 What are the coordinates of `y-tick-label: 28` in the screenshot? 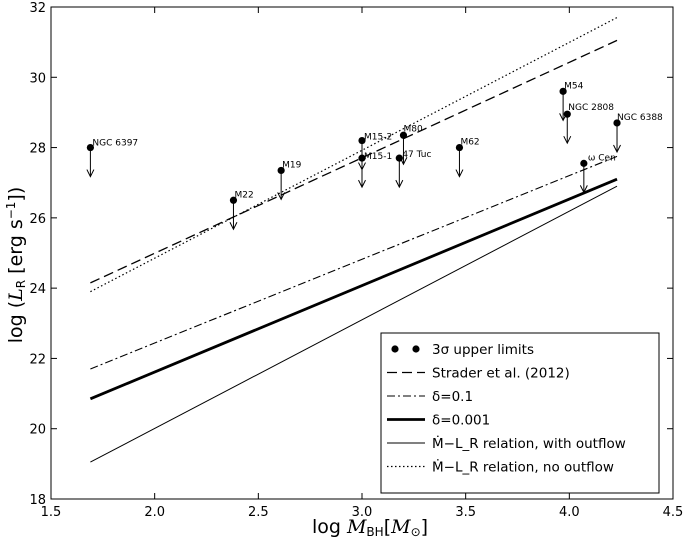 It's located at (37, 149).